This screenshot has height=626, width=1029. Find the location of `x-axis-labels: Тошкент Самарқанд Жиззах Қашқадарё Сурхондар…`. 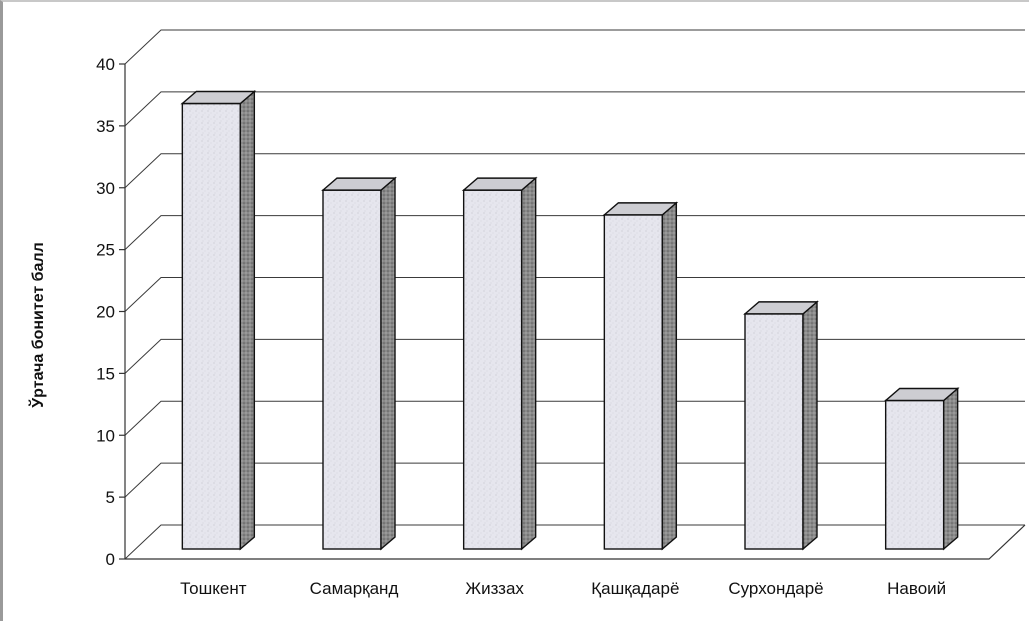

x-axis-labels: Тошкент Самарқанд Жиззах Қашқадарё Сурхондар… is located at coordinates (563, 588).